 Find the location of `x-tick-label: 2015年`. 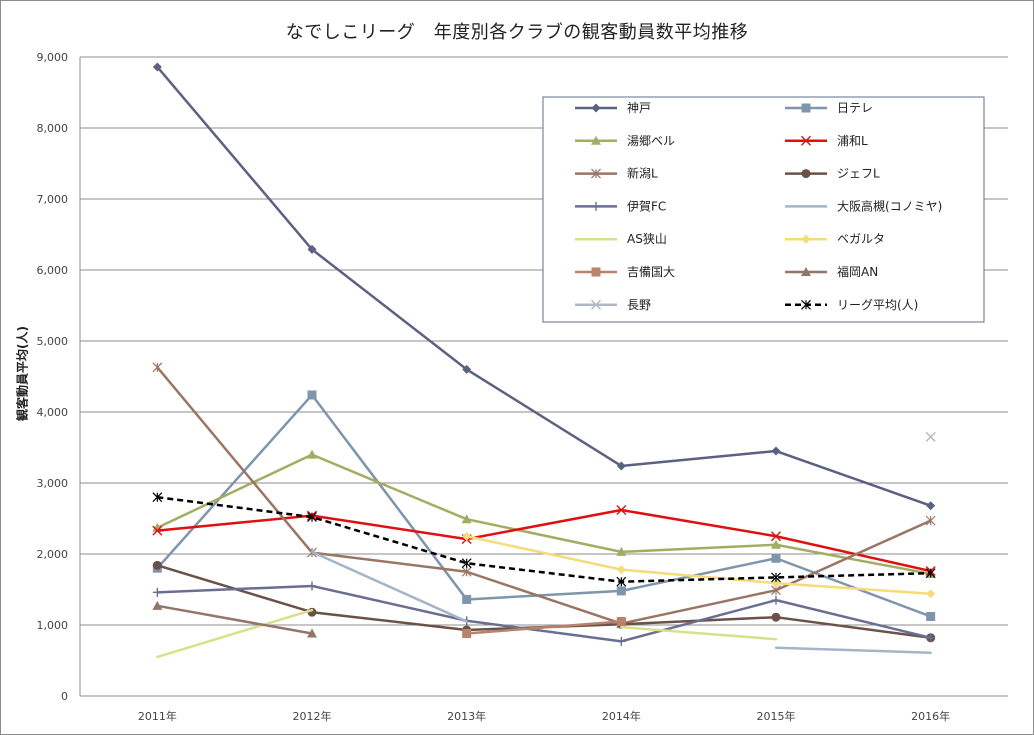

x-tick-label: 2015年 is located at coordinates (776, 716).